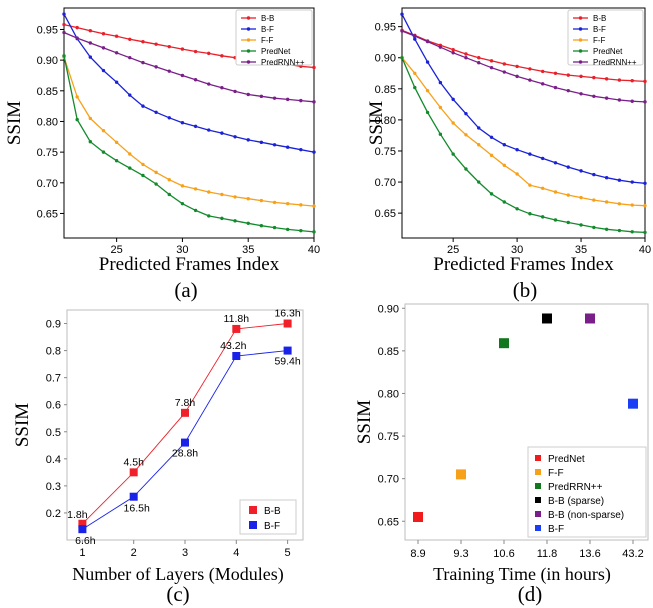 This screenshot has width=653, height=608. What do you see at coordinates (566, 459) in the screenshot?
I see `legend-label: PredNet` at bounding box center [566, 459].